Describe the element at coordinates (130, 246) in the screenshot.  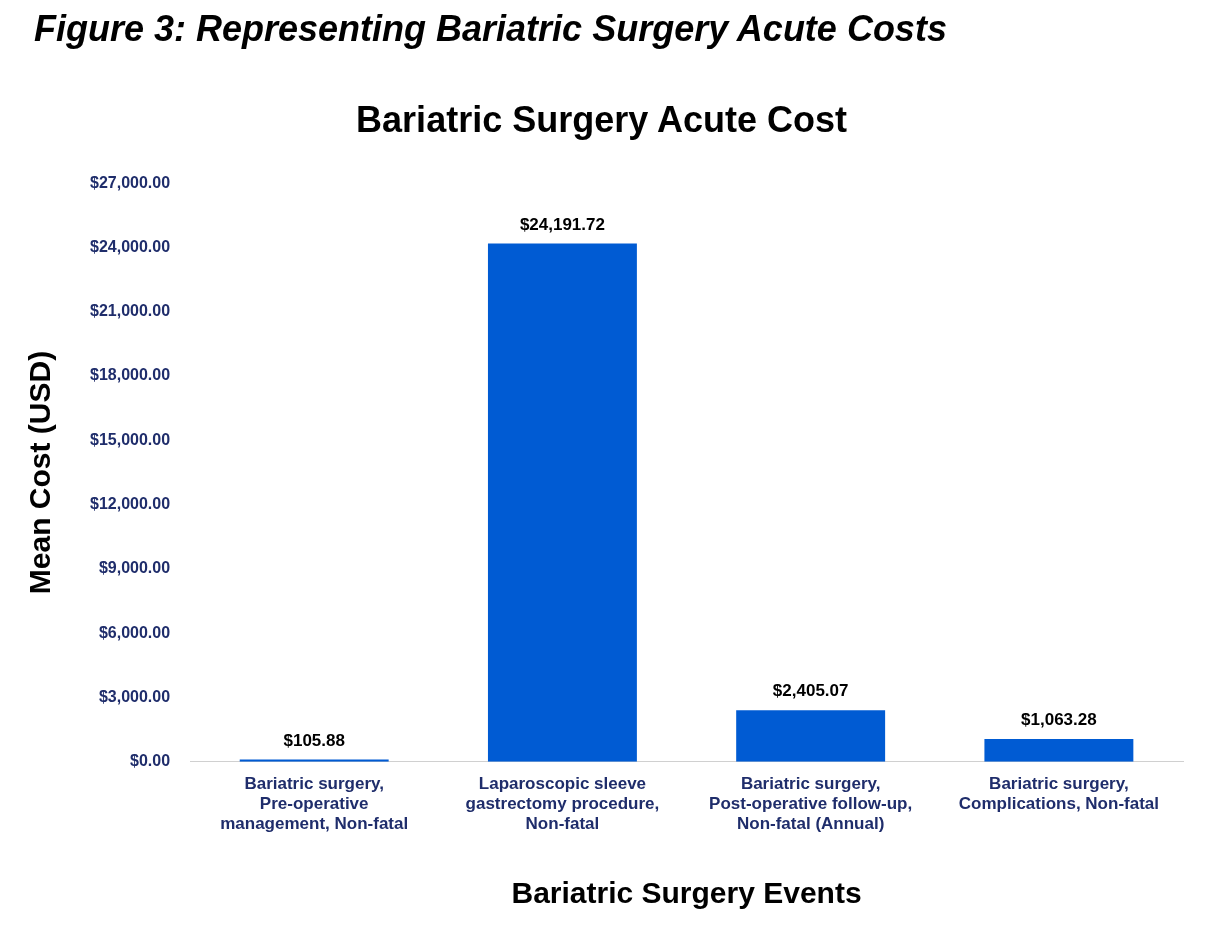
I see `y-tick-label: $24,000.00` at that location.